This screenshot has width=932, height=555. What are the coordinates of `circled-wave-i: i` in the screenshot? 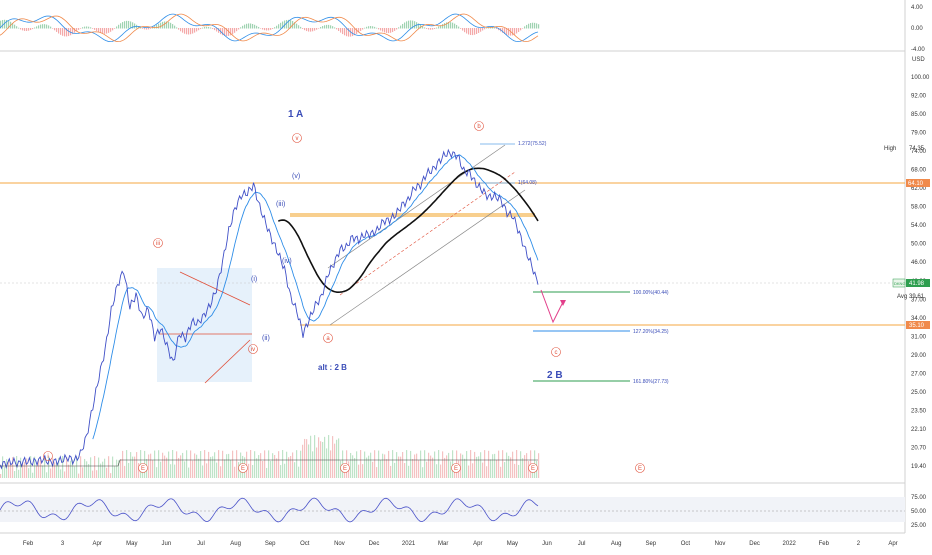 It's located at (48, 456).